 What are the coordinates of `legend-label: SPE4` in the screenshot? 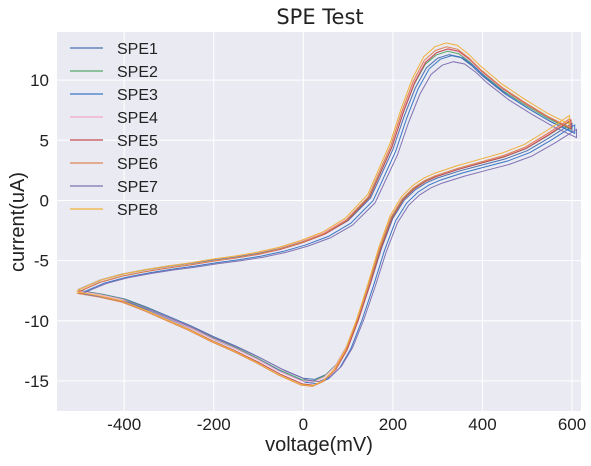 It's located at (137, 118).